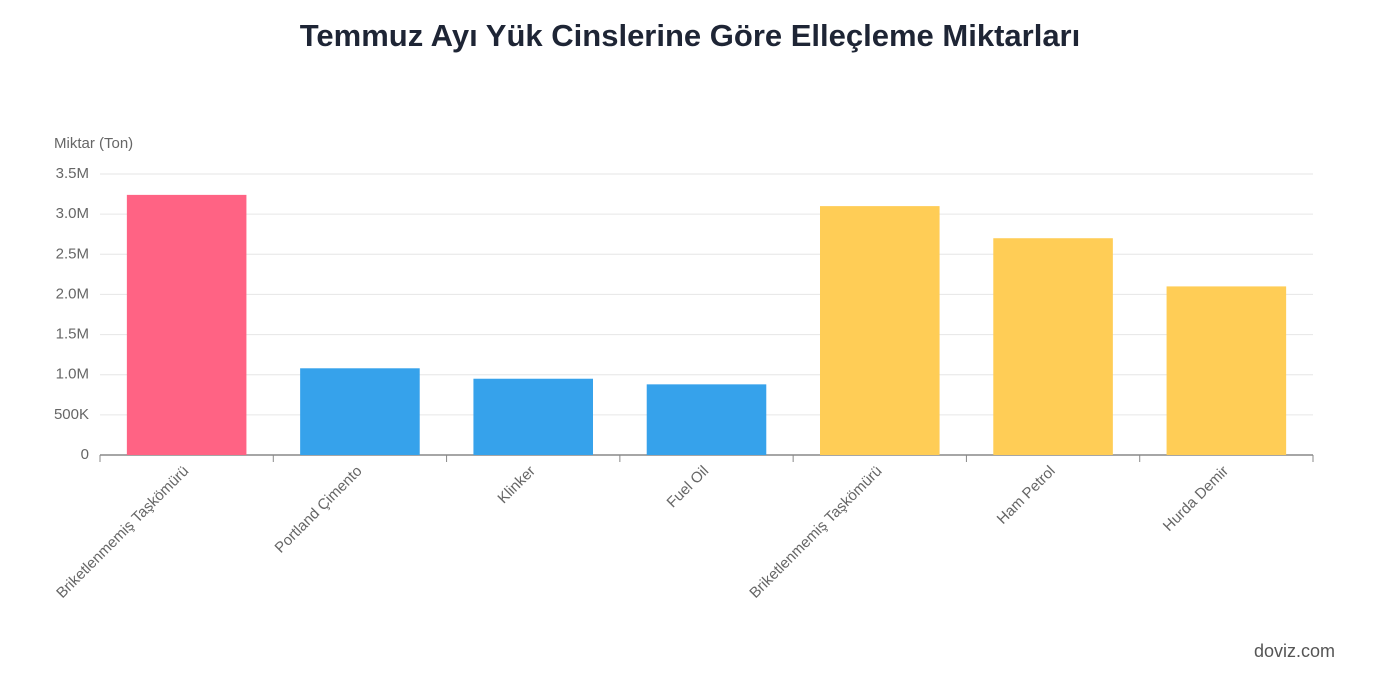 The height and width of the screenshot is (680, 1376). What do you see at coordinates (85, 454) in the screenshot?
I see `y-tick-label: 0` at bounding box center [85, 454].